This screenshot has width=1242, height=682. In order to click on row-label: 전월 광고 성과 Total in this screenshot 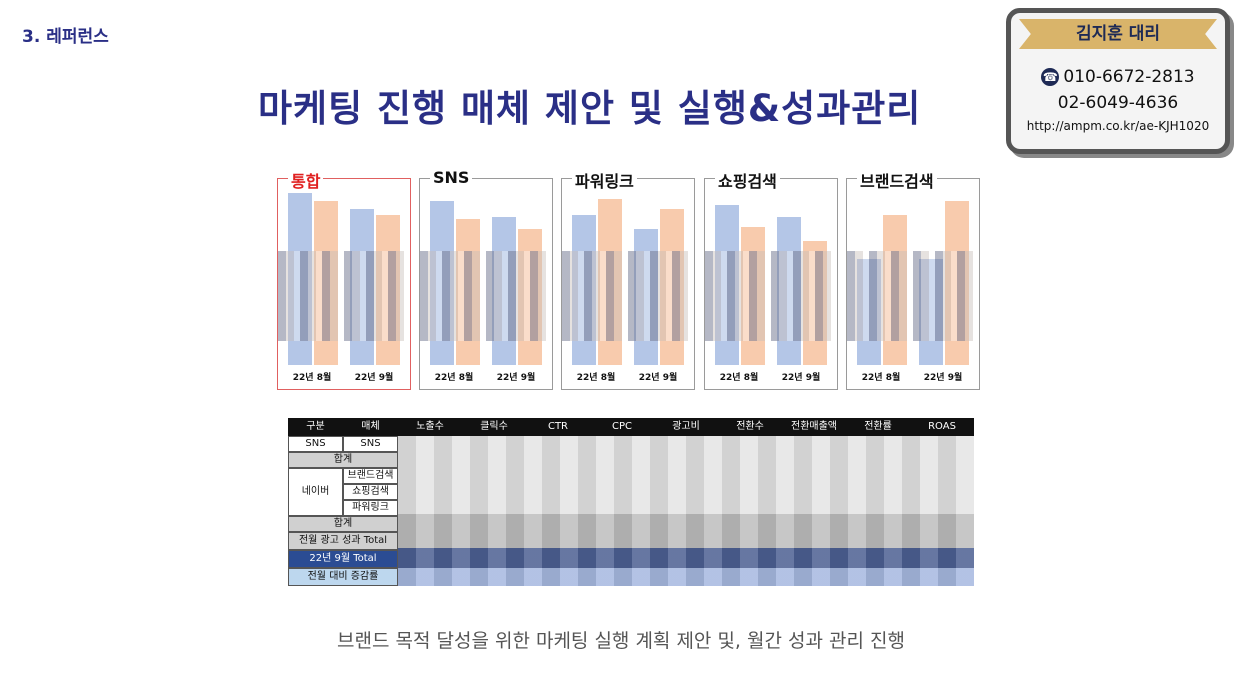, I will do `click(343, 541)`.